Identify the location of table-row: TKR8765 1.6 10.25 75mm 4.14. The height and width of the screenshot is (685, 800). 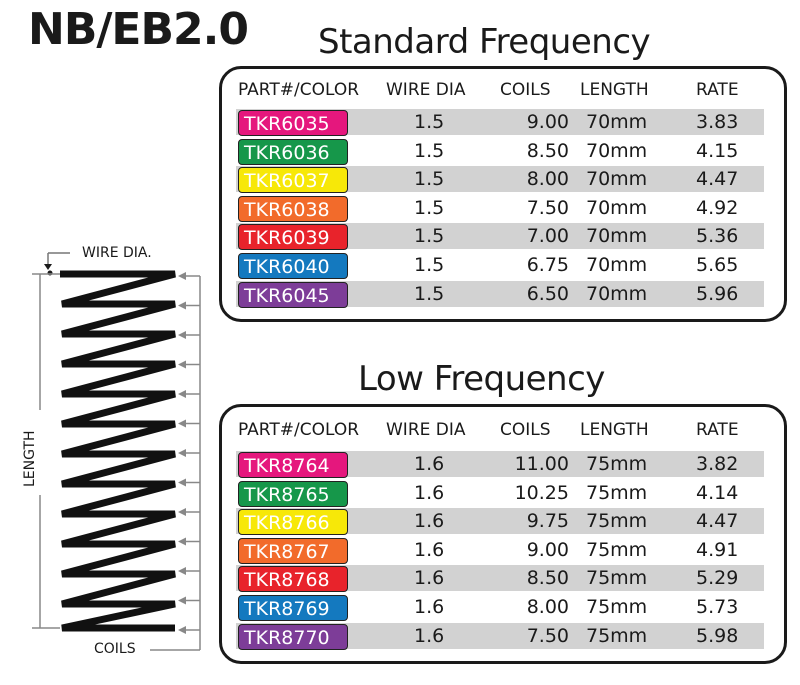
(500, 493).